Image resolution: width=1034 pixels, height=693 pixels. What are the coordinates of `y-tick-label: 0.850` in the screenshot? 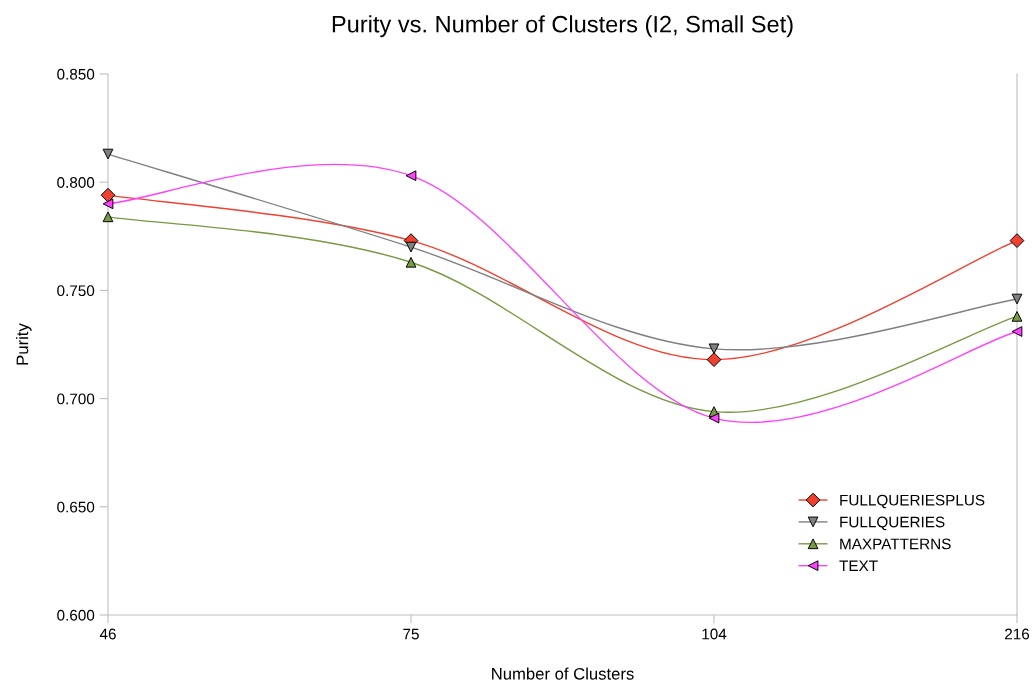 It's located at (76, 74).